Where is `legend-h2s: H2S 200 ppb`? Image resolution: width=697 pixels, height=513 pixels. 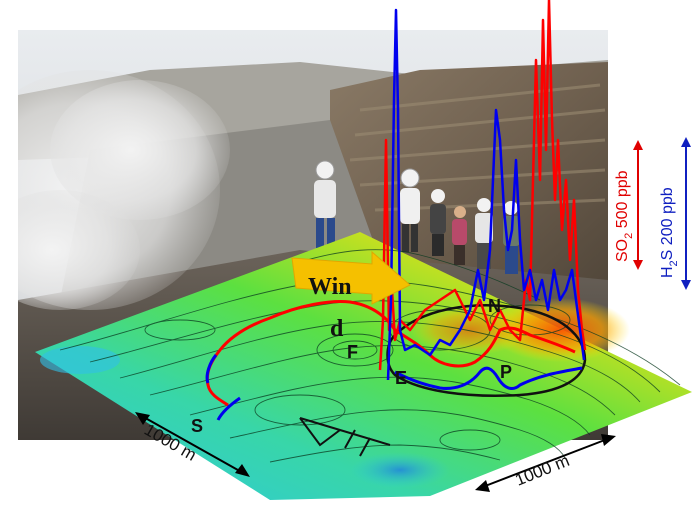 legend-h2s: H2S 200 ppb is located at coordinates (675, 213).